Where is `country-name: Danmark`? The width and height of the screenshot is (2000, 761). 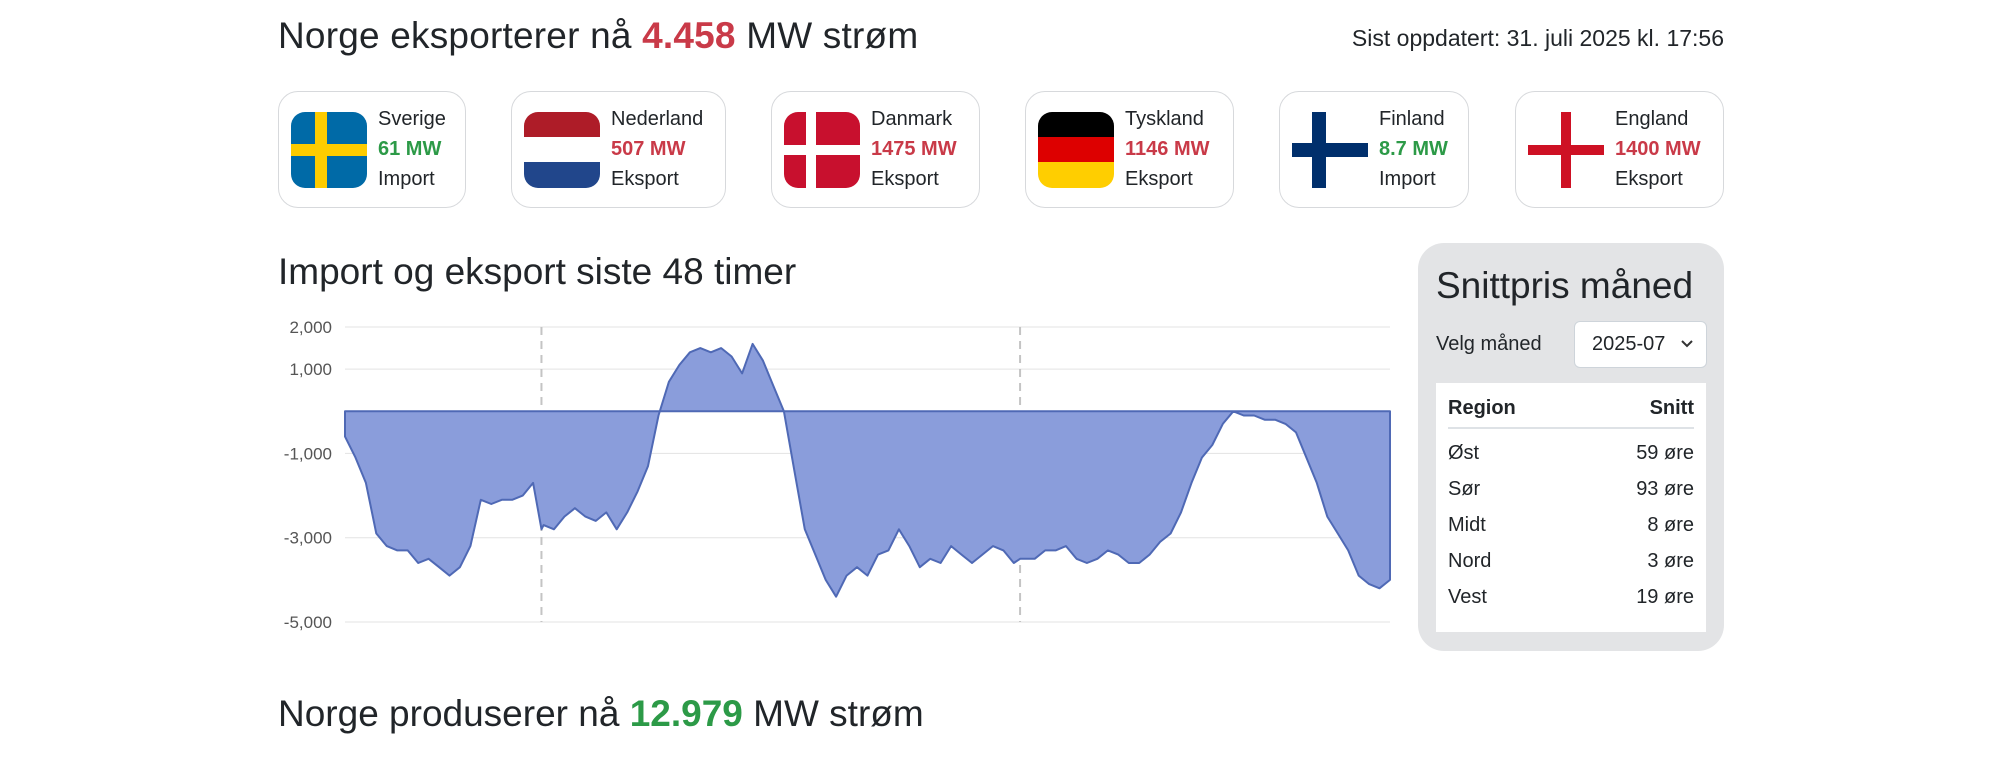
country-name: Danmark is located at coordinates (912, 119).